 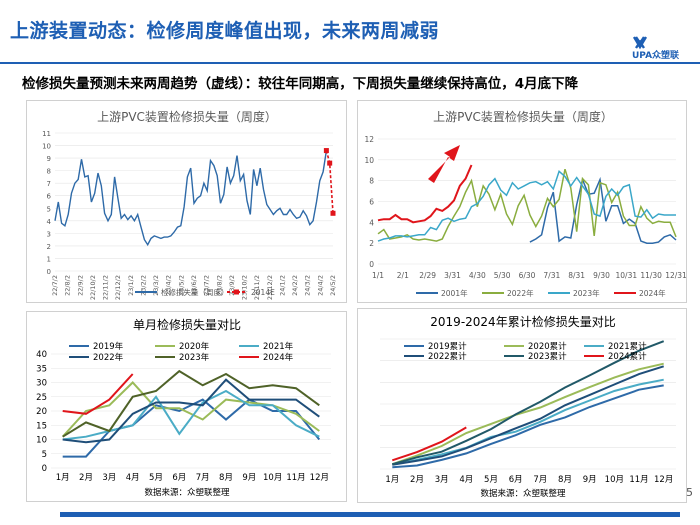 I want to click on x-tick-label: 23/3/2, so click(x=156, y=285).